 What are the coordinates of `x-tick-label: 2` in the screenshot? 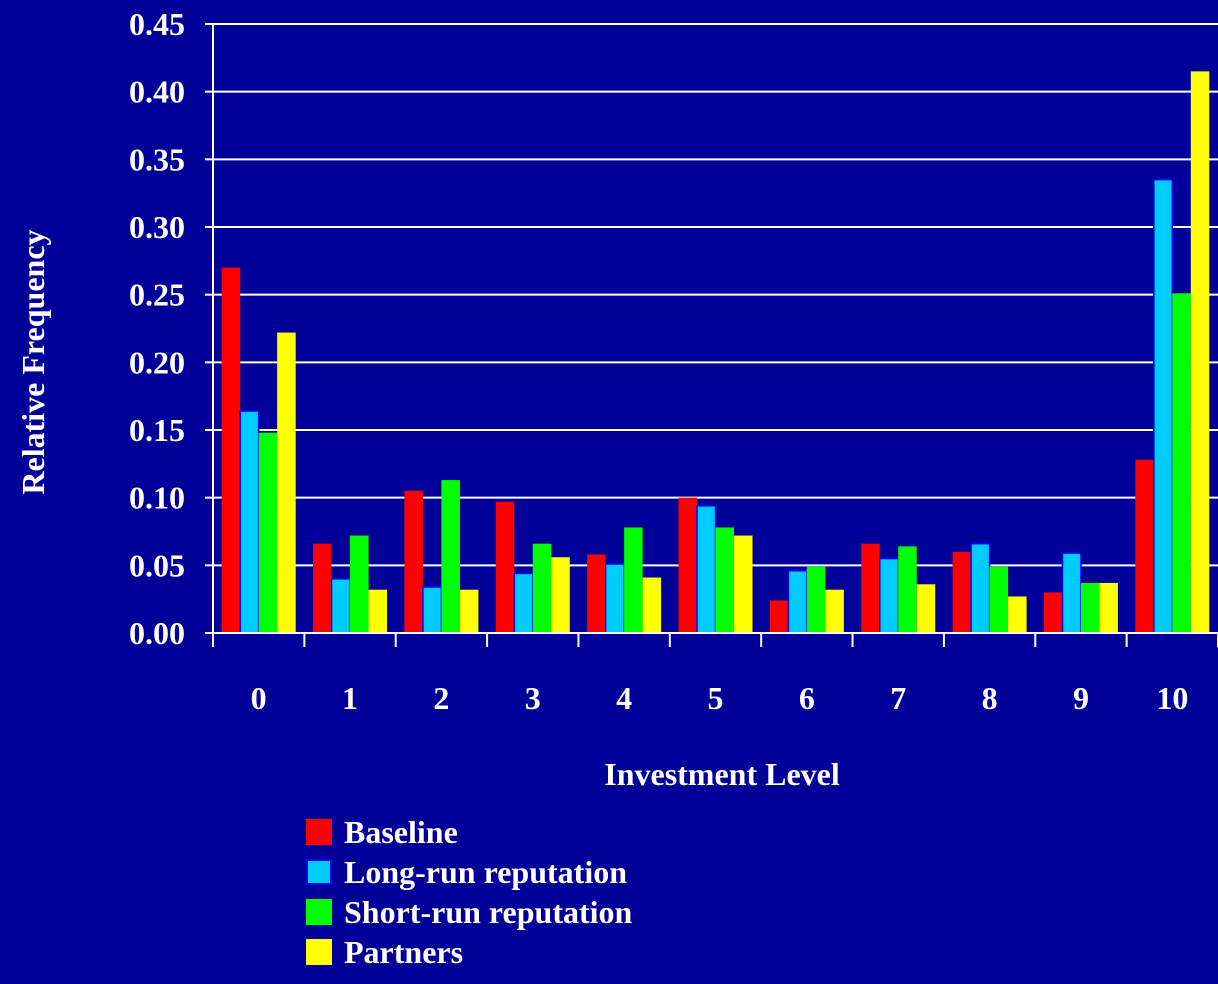 It's located at (441, 698).